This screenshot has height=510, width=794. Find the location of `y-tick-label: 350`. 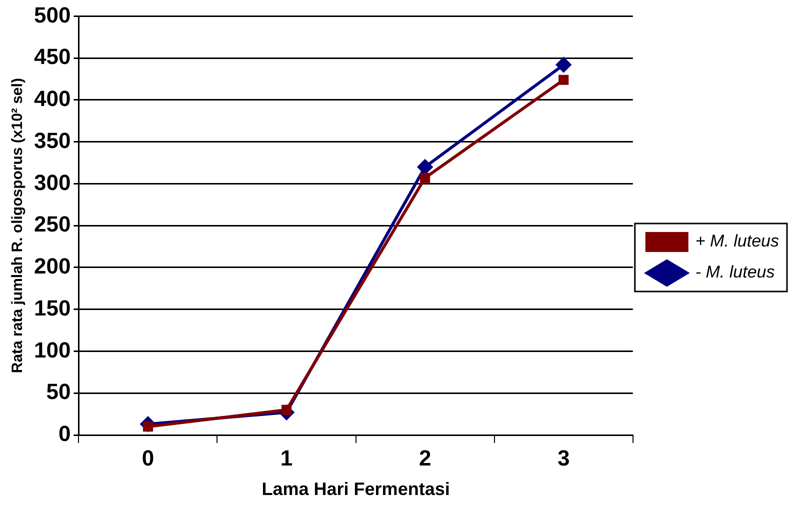

y-tick-label: 350 is located at coordinates (52, 140).